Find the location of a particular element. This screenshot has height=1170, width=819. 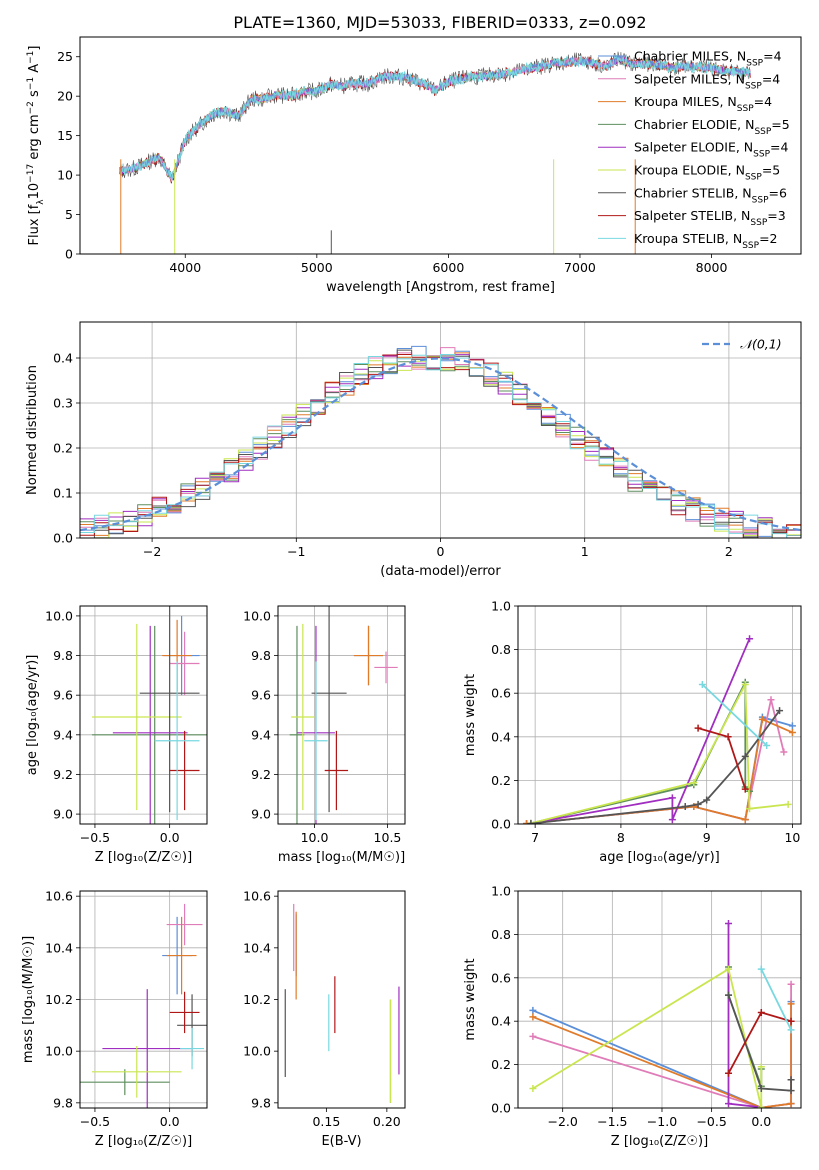

x-tick-label: 10.0 is located at coordinates (315, 837).